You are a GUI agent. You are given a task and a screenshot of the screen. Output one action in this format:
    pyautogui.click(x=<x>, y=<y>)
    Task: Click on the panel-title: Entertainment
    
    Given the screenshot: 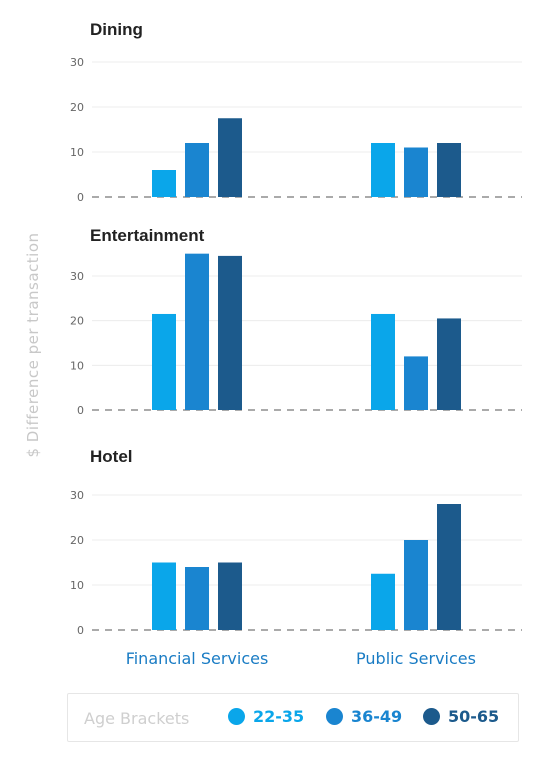 What is the action you would take?
    pyautogui.click(x=147, y=235)
    